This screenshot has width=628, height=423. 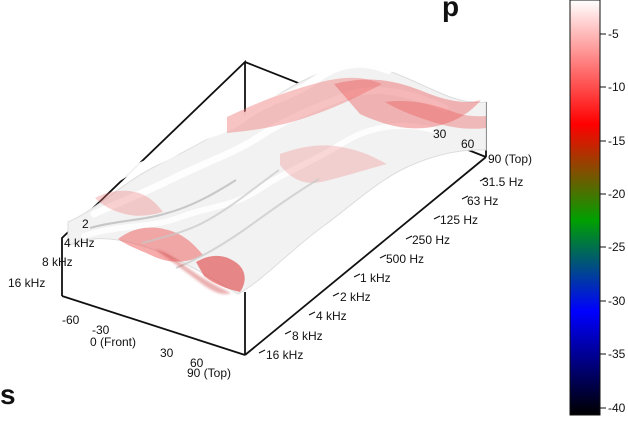 I want to click on back-angle-tick-0: 30, so click(x=440, y=134).